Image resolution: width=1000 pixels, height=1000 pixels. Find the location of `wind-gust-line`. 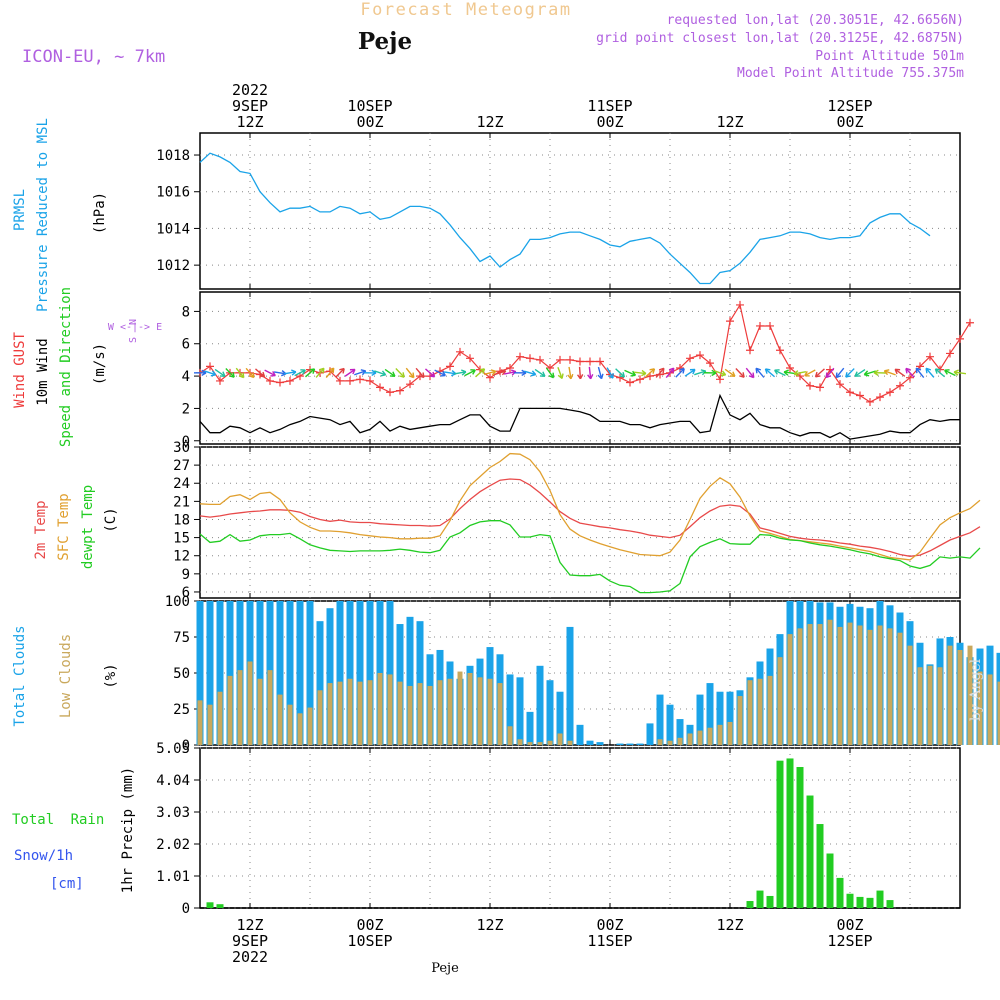

wind-gust-line is located at coordinates (585, 353).